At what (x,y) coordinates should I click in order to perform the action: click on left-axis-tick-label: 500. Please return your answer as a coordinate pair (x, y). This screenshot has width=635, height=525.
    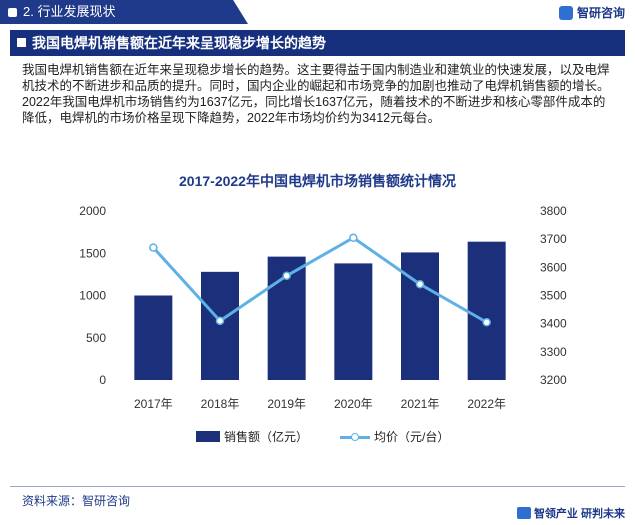
    Looking at the image, I should click on (96, 338).